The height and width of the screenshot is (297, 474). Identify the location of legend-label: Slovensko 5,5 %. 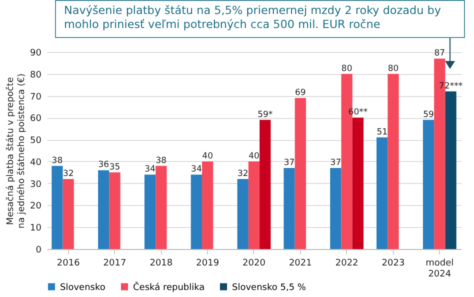
(269, 287).